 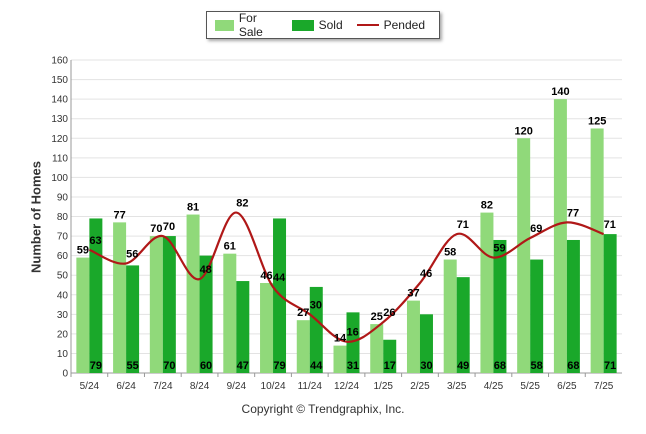 What do you see at coordinates (230, 247) in the screenshot?
I see `data-label-for-sale: 61` at bounding box center [230, 247].